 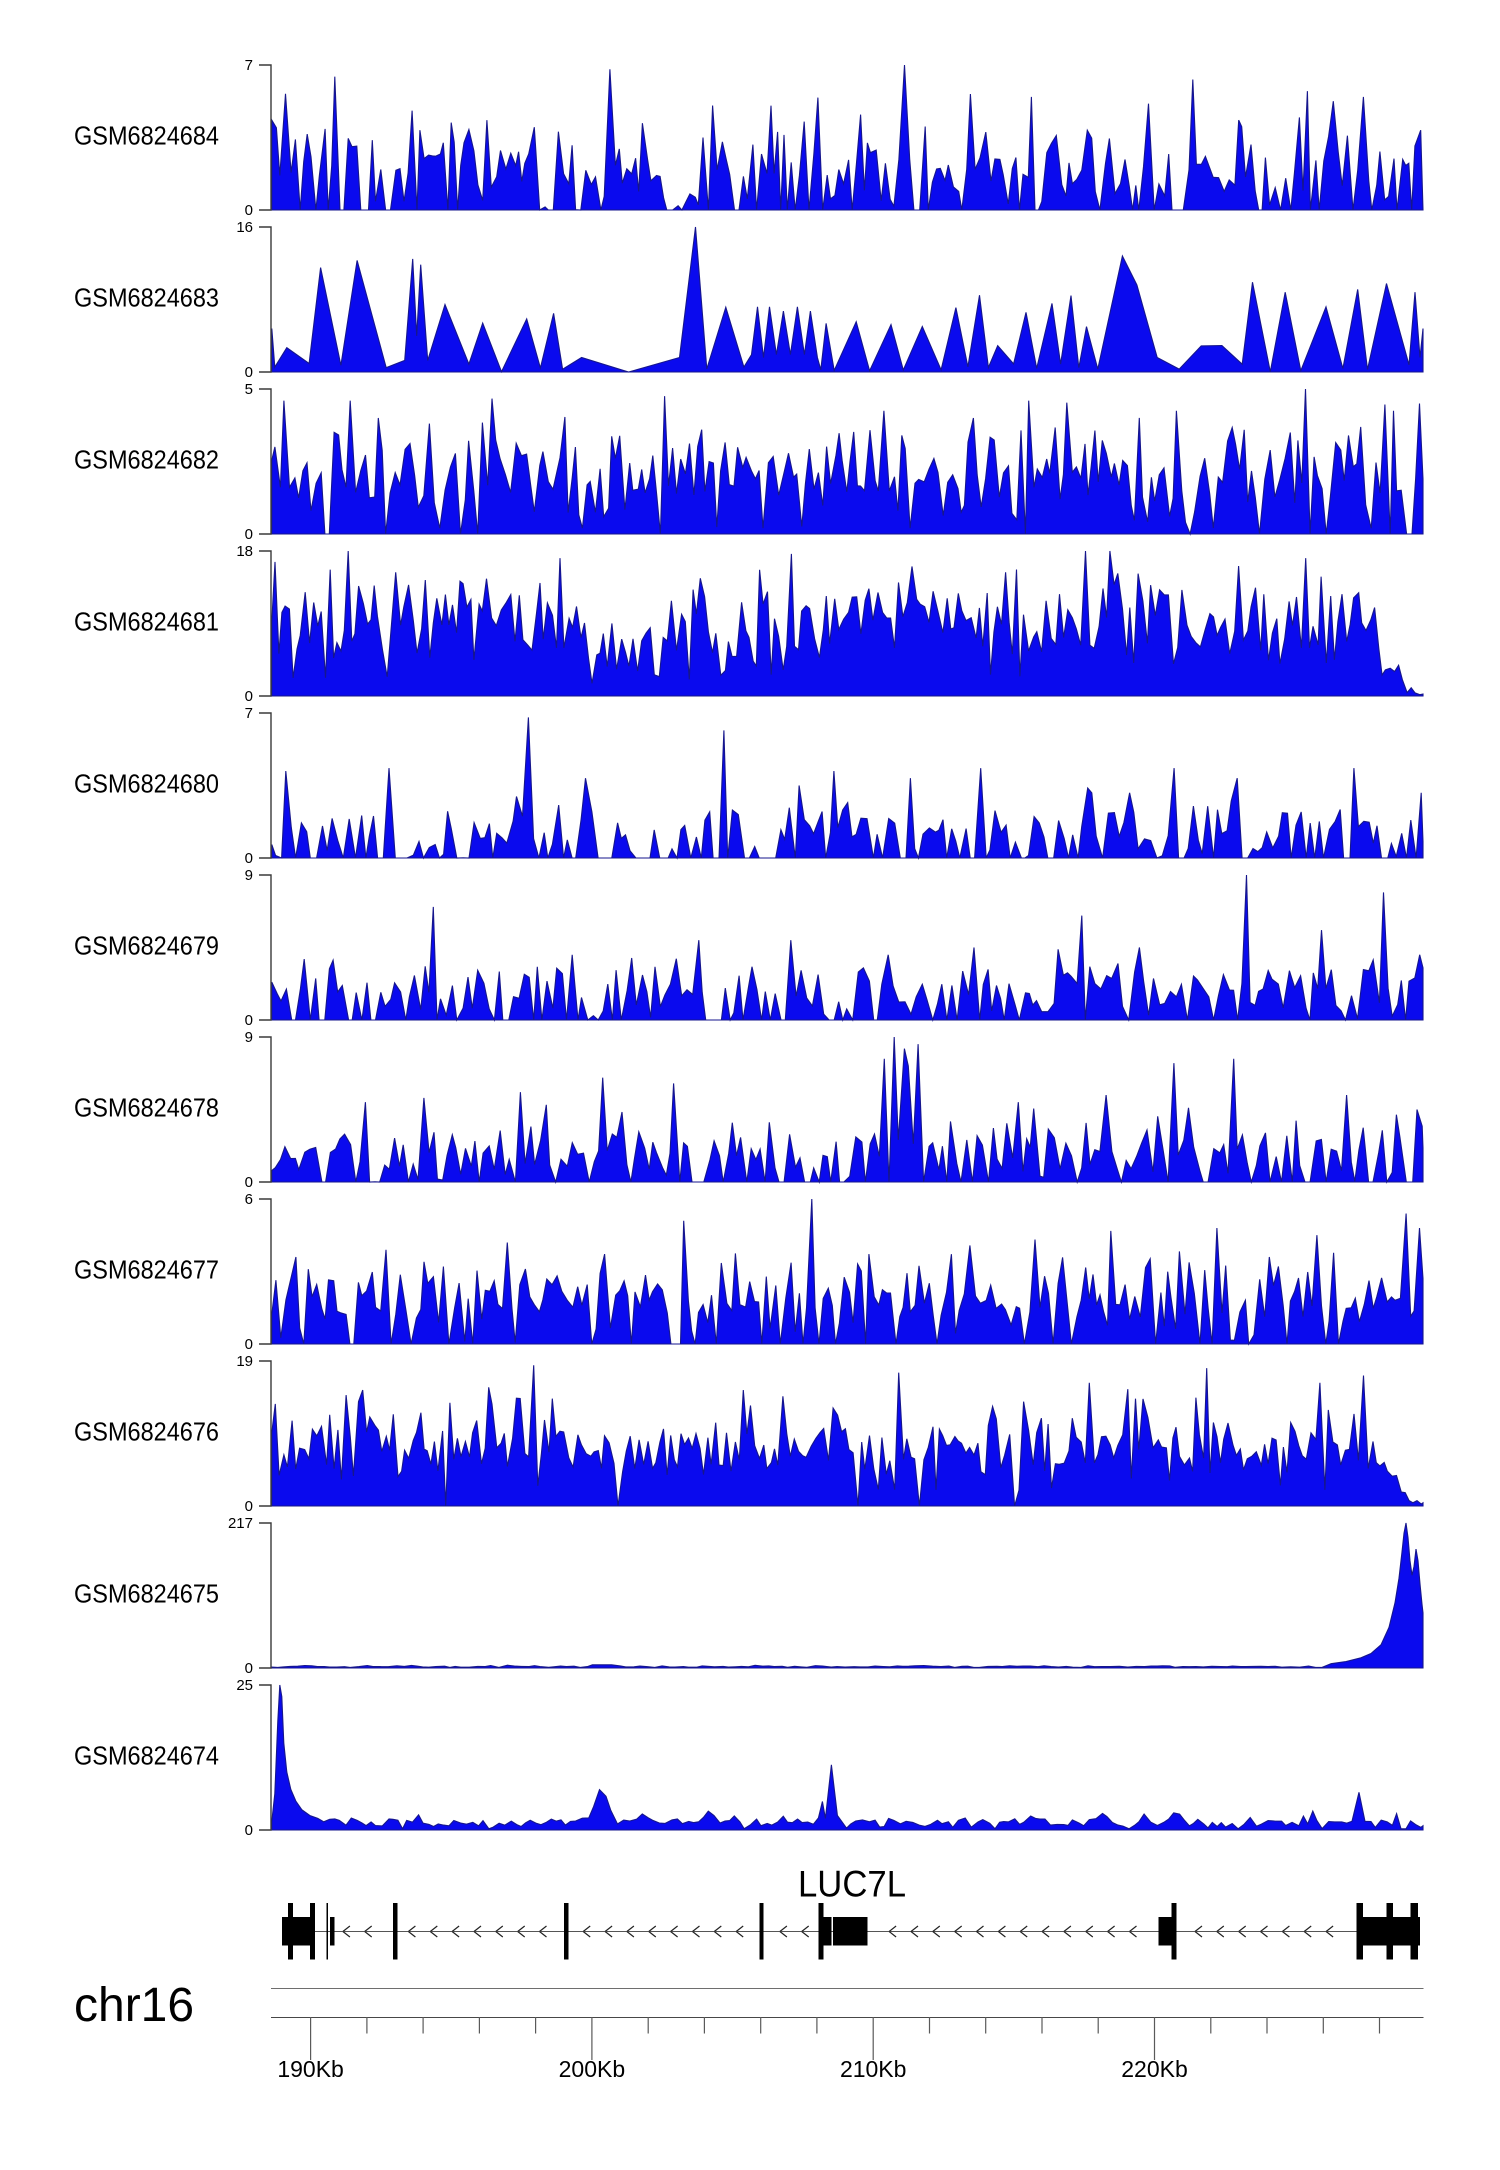 What do you see at coordinates (592, 2069) in the screenshot?
I see `svg-text: 200Kb` at bounding box center [592, 2069].